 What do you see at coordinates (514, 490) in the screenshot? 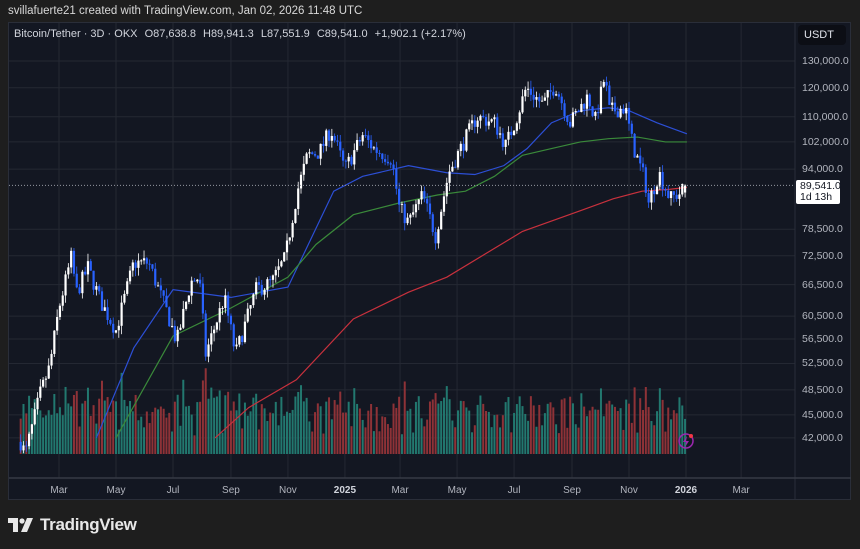
I see `time-tick-label: Jul` at bounding box center [514, 490].